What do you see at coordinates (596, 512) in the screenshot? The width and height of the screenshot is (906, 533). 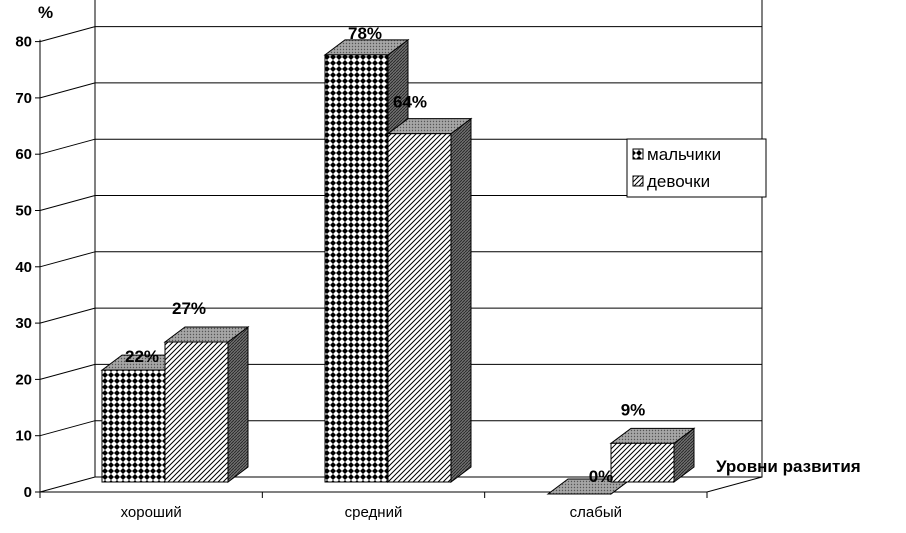 I see `x-category-label: слабый` at bounding box center [596, 512].